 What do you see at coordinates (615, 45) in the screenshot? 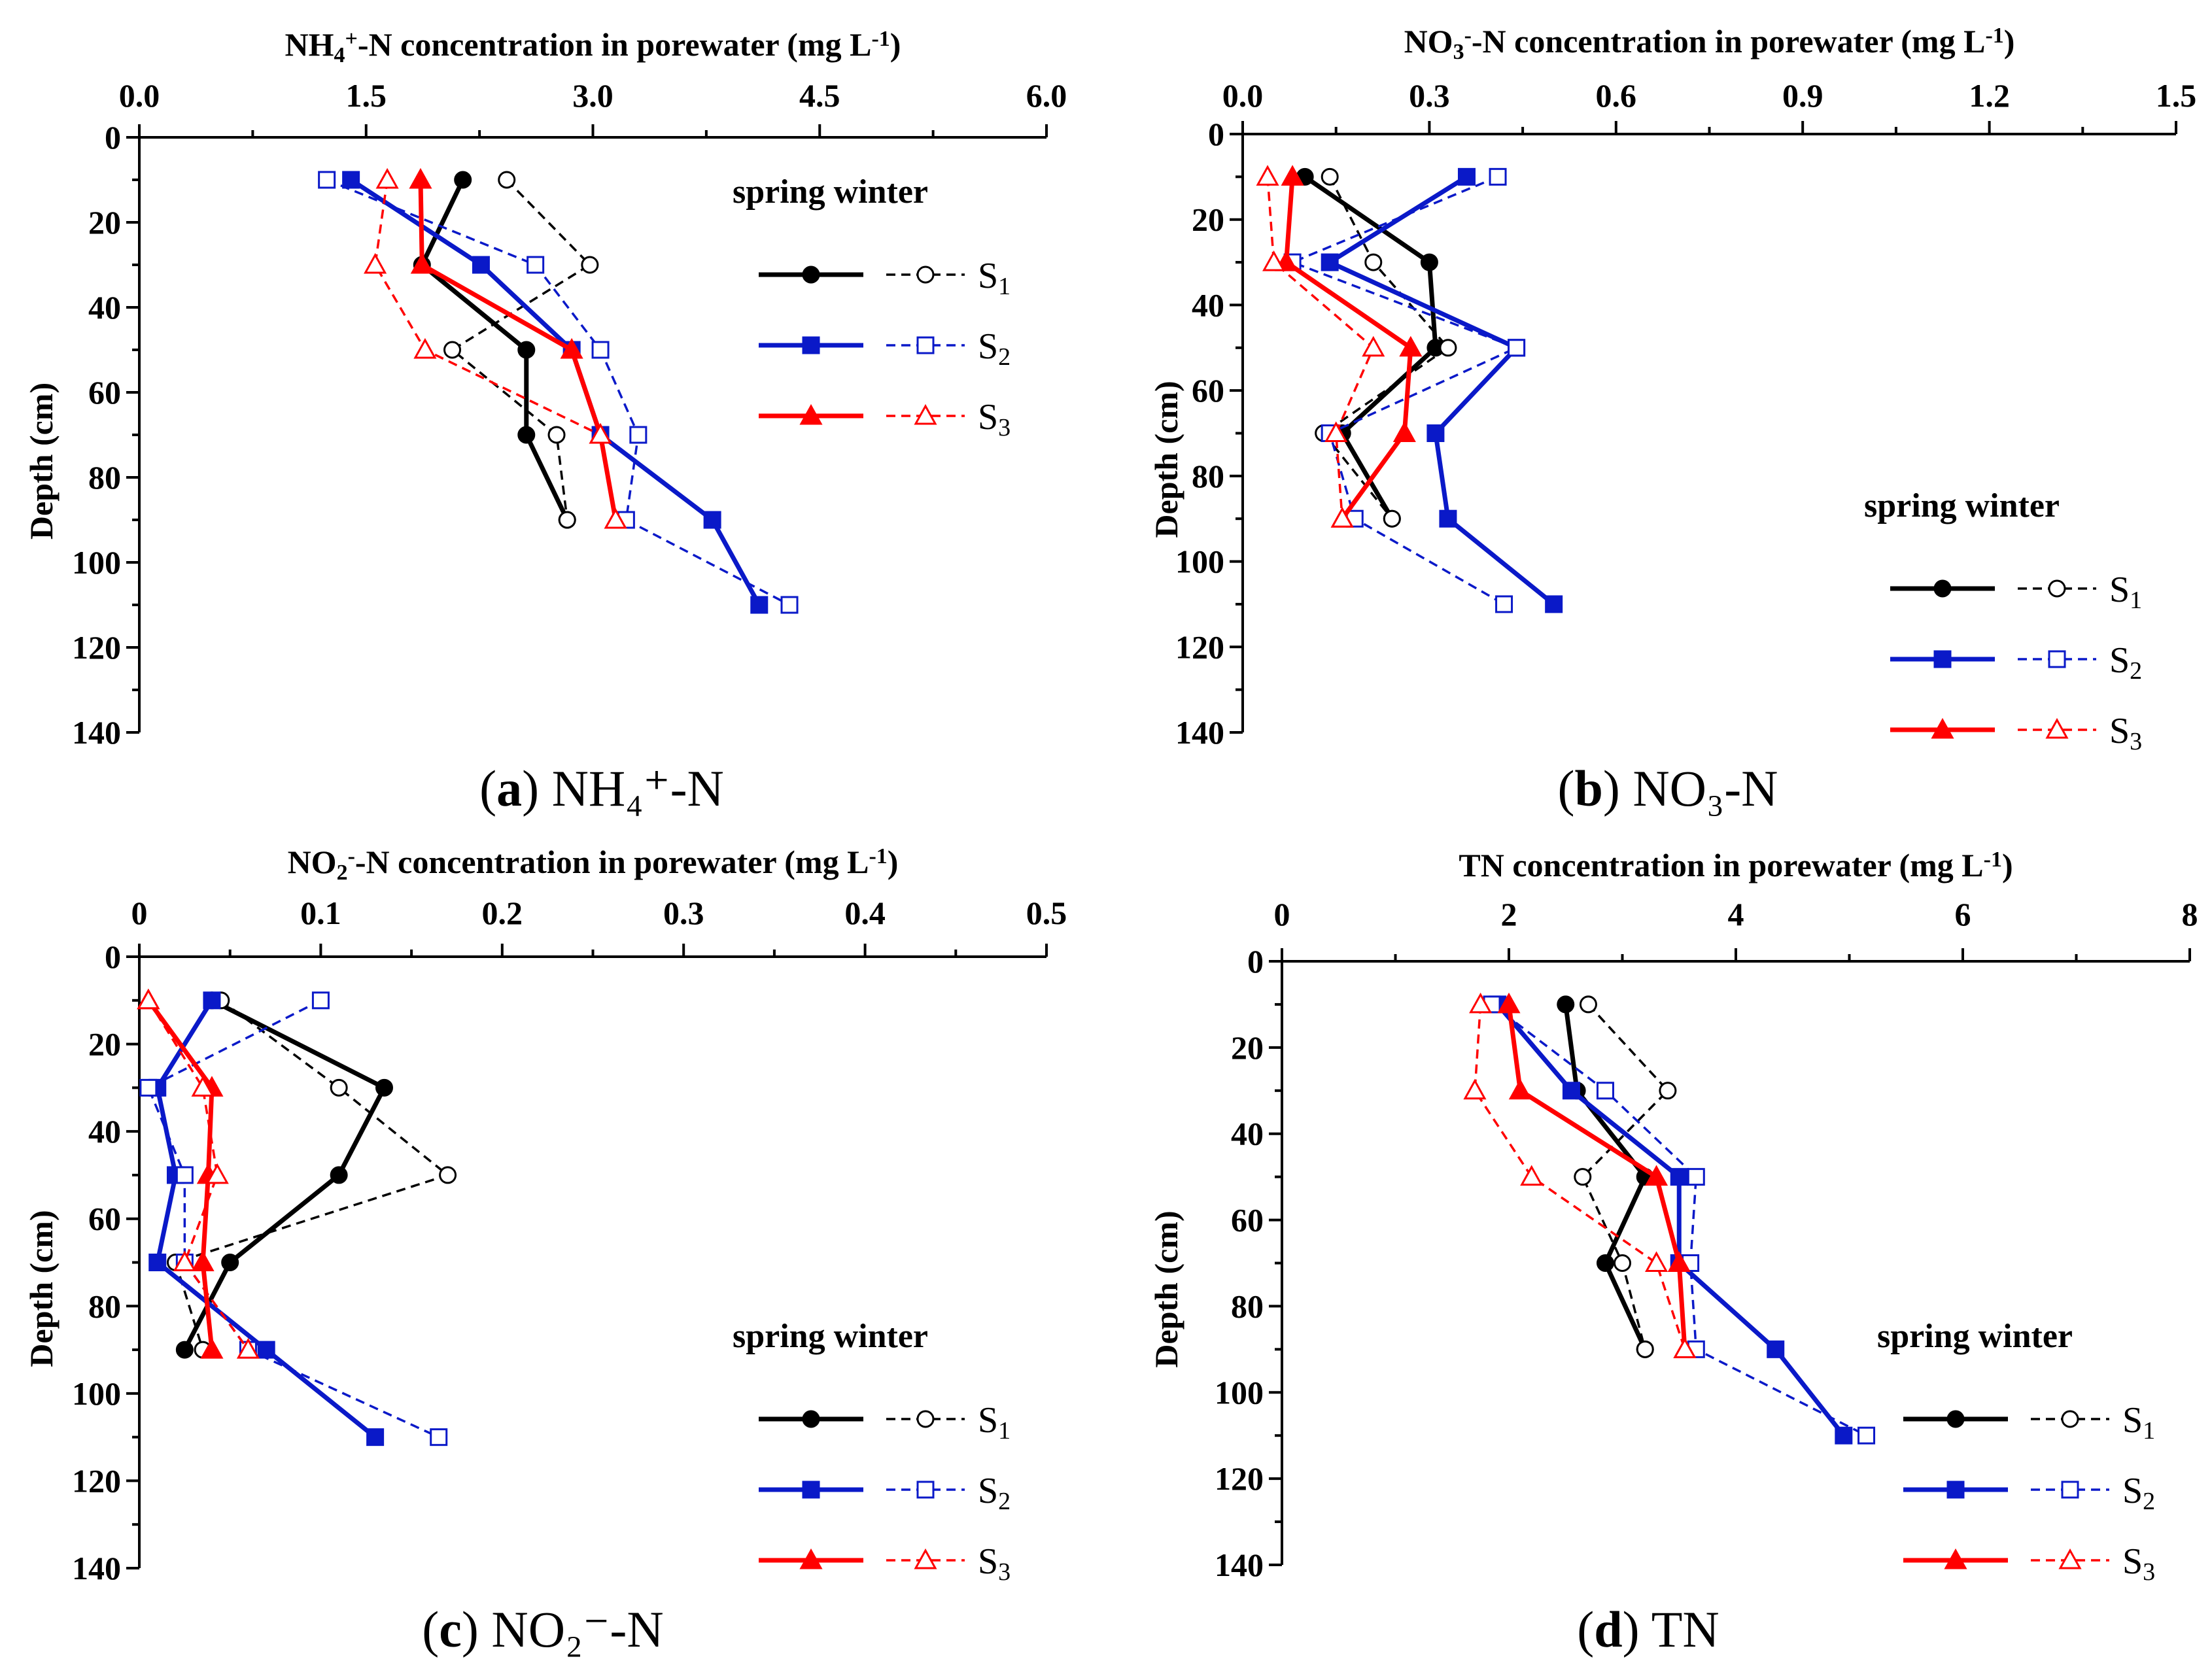
I see `x-axis-title-part: -N concentration in porewater (mg L` at bounding box center [615, 45].